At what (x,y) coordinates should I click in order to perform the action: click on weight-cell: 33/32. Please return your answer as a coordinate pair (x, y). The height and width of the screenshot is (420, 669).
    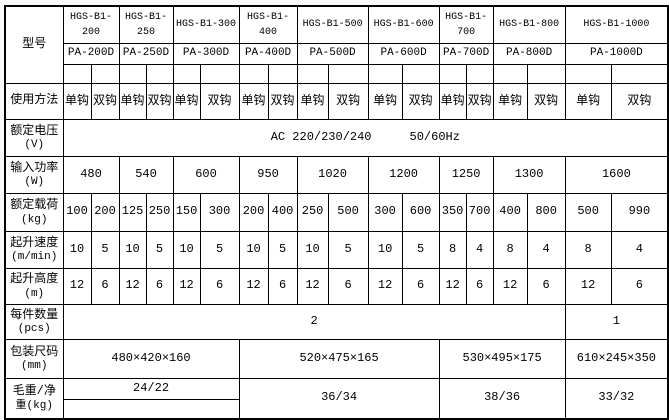
    Looking at the image, I should click on (616, 398).